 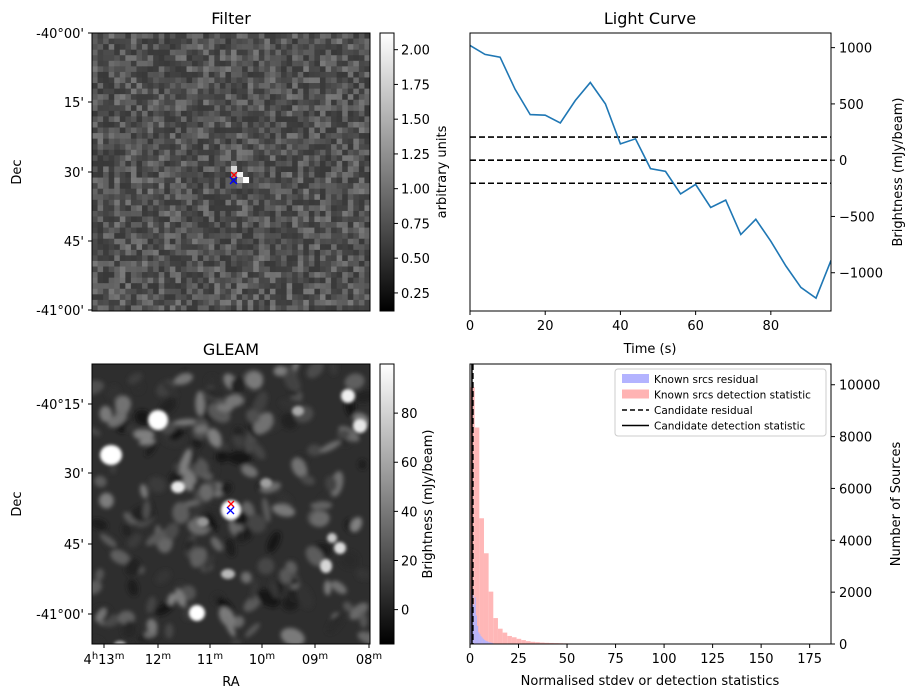 I want to click on gleam-xtick-label: 08m, so click(x=369, y=659).